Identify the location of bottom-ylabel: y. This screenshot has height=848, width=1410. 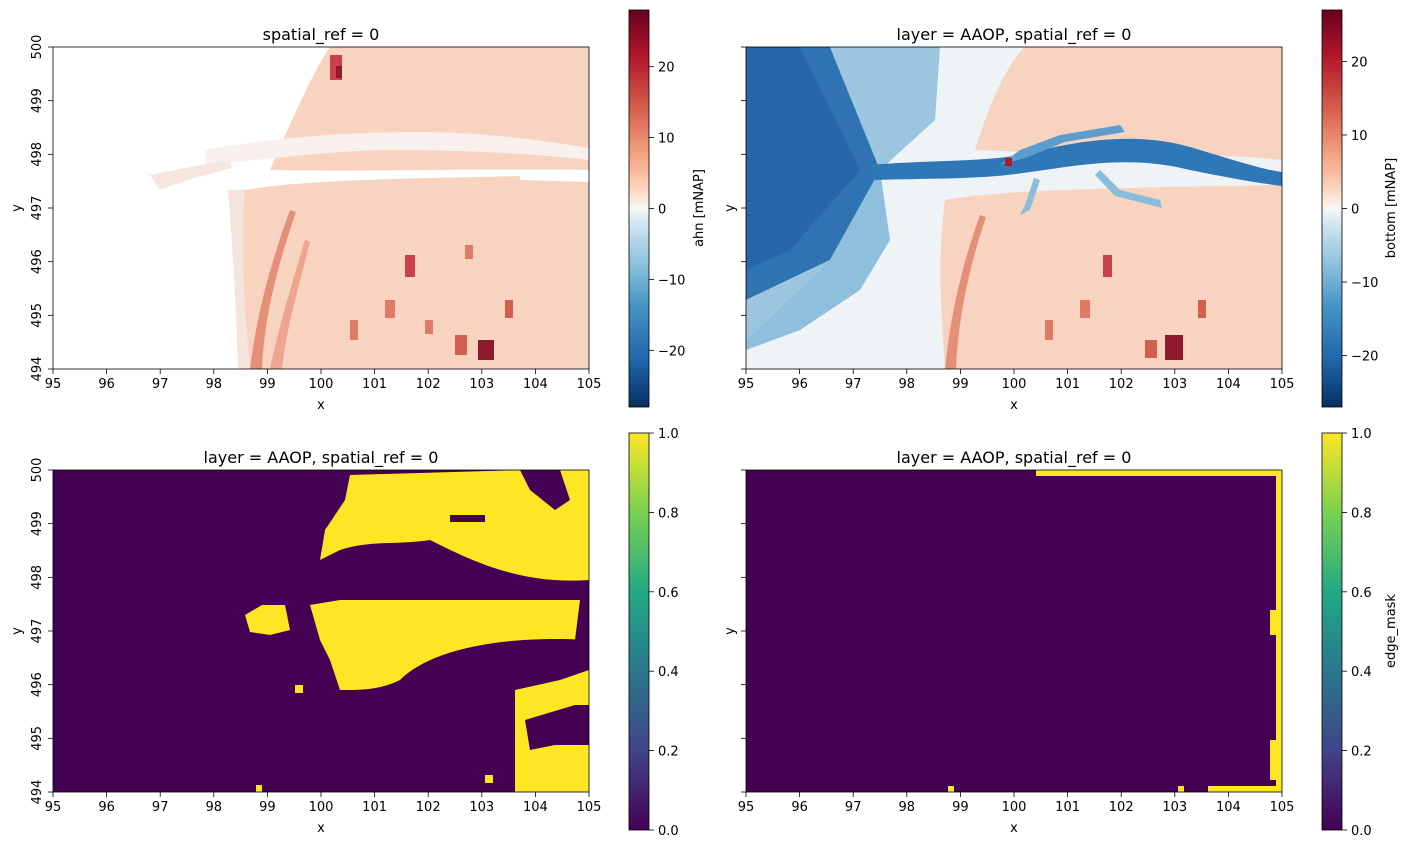
(730, 208).